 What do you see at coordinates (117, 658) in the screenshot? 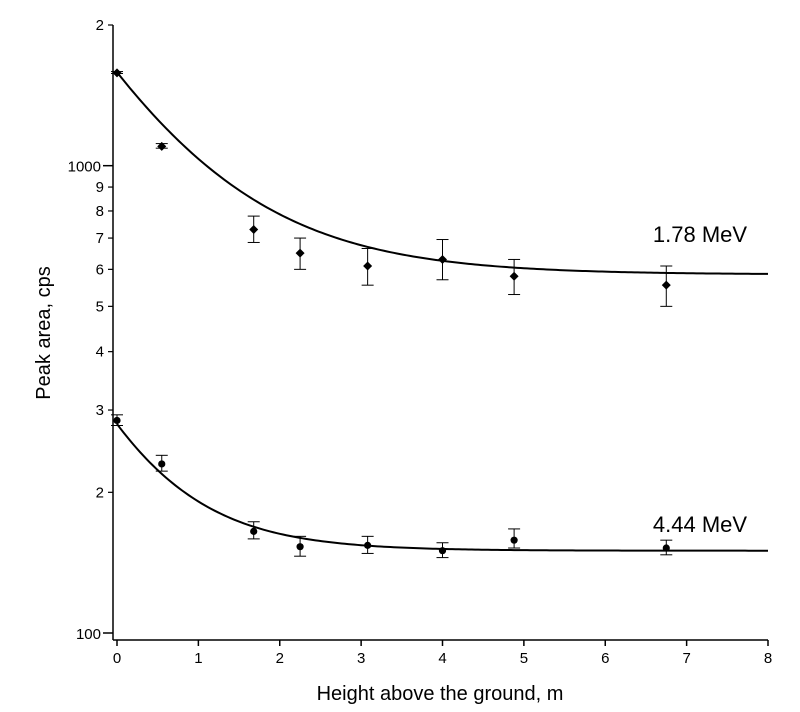
I see `x-tick-label: 0` at bounding box center [117, 658].